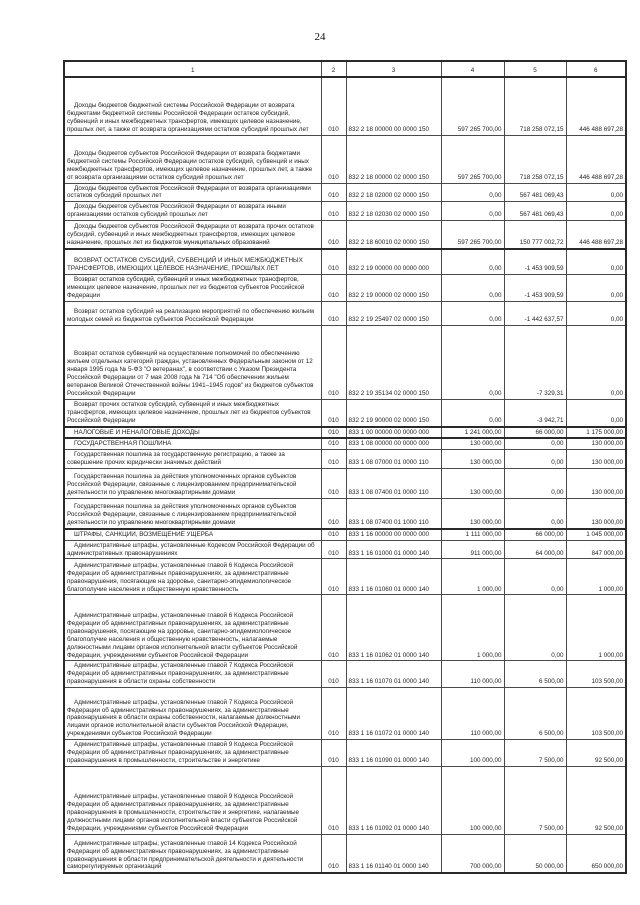  Describe the element at coordinates (393, 288) in the screenshot. I see `row-classification-code: 832 2 19 00000 02 0000 150` at that location.